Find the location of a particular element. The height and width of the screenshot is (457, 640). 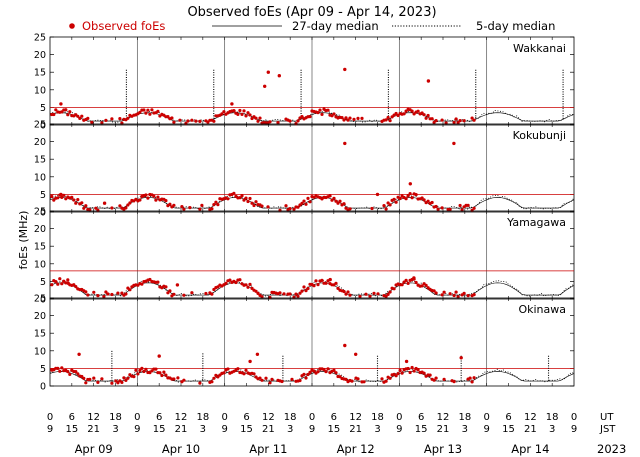

day-label: Apr 14 is located at coordinates (530, 449).